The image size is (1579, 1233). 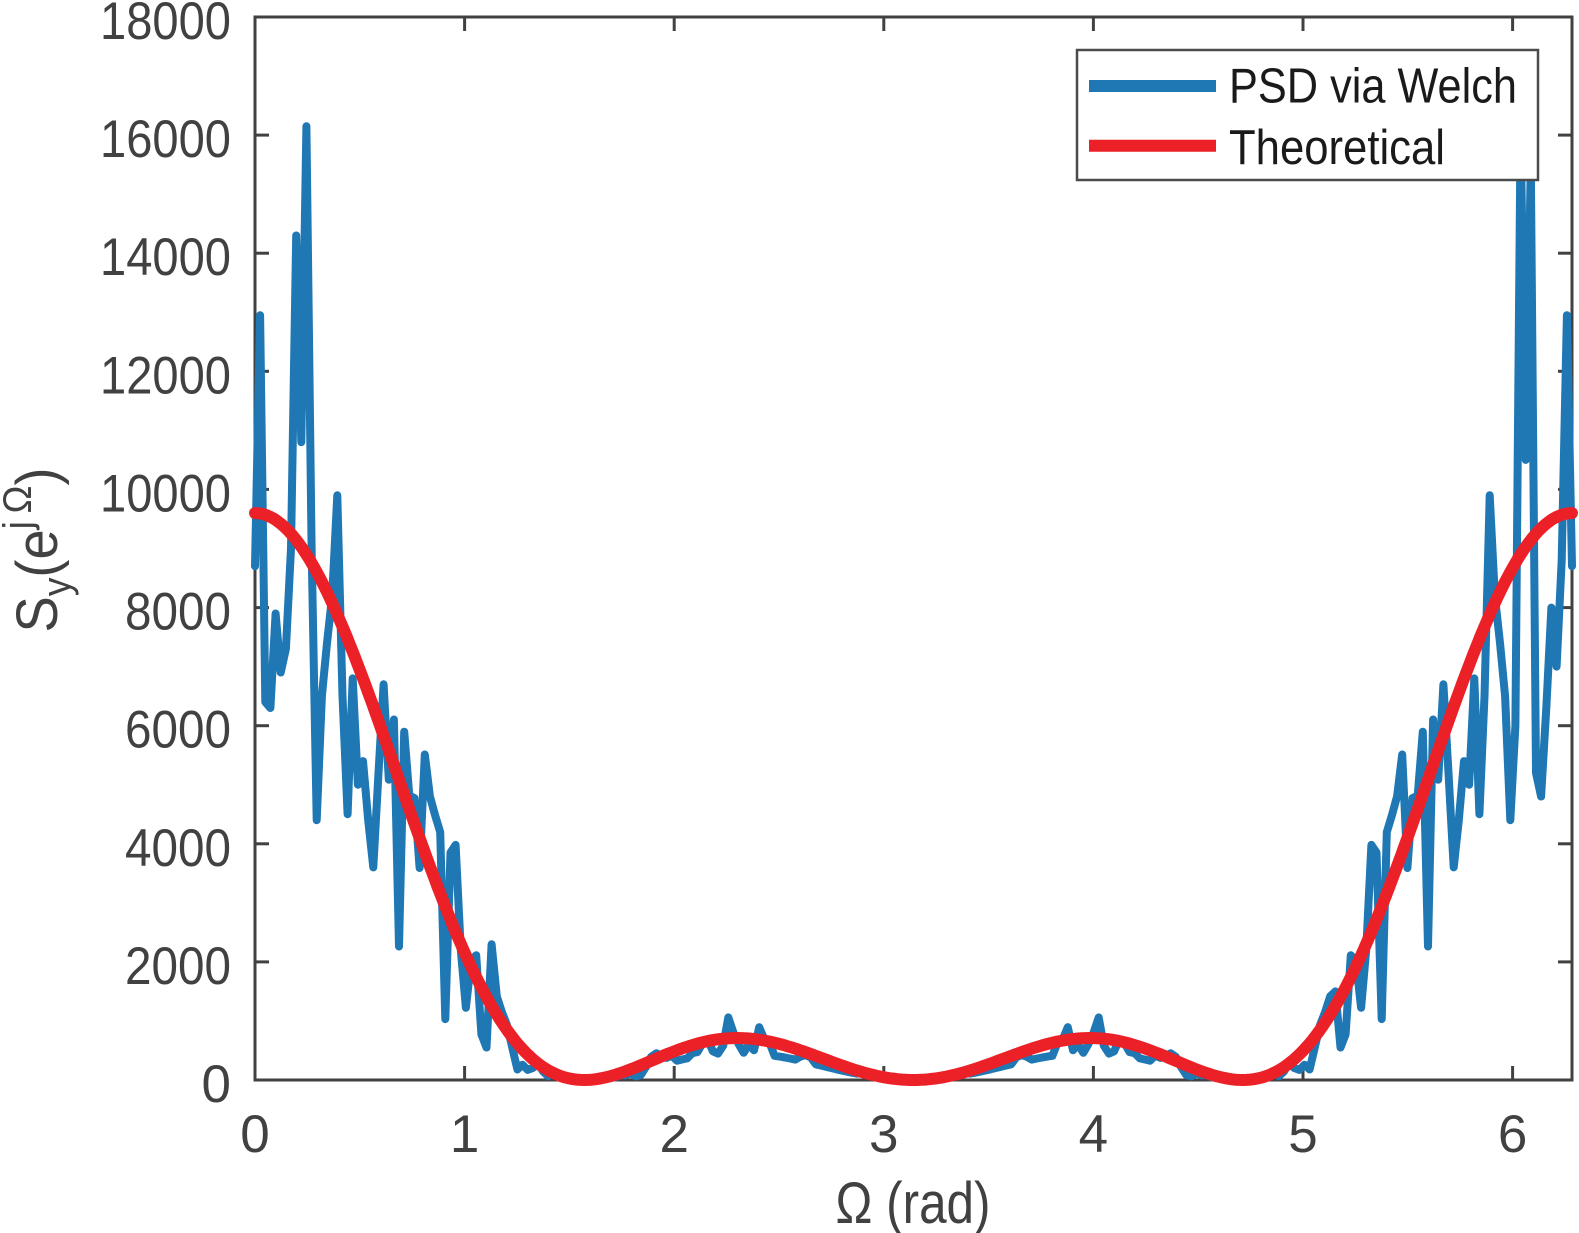 I want to click on svg-text: 14000, so click(x=165, y=257).